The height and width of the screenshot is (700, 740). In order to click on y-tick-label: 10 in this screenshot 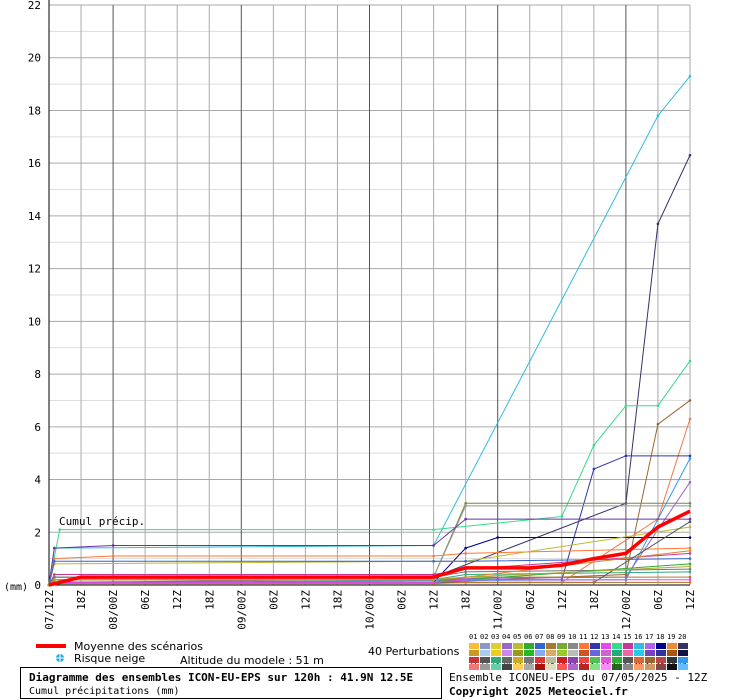, I will do `click(34, 321)`.